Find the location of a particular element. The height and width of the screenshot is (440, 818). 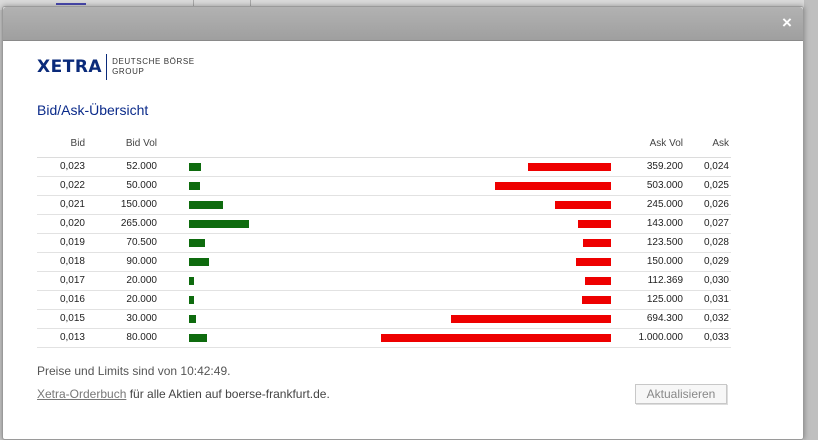

table-row: 0,017 20.000 112.369 0,030 is located at coordinates (384, 281).